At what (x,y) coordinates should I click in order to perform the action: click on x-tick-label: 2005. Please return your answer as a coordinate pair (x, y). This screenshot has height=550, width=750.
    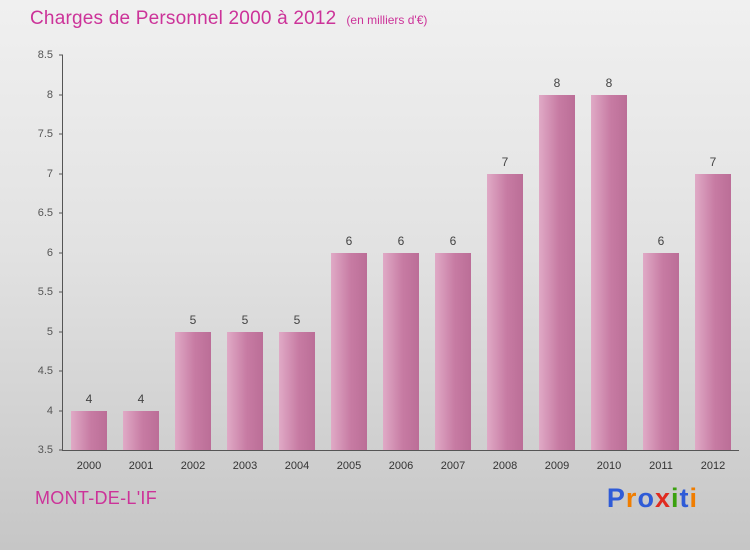
    Looking at the image, I should click on (349, 466).